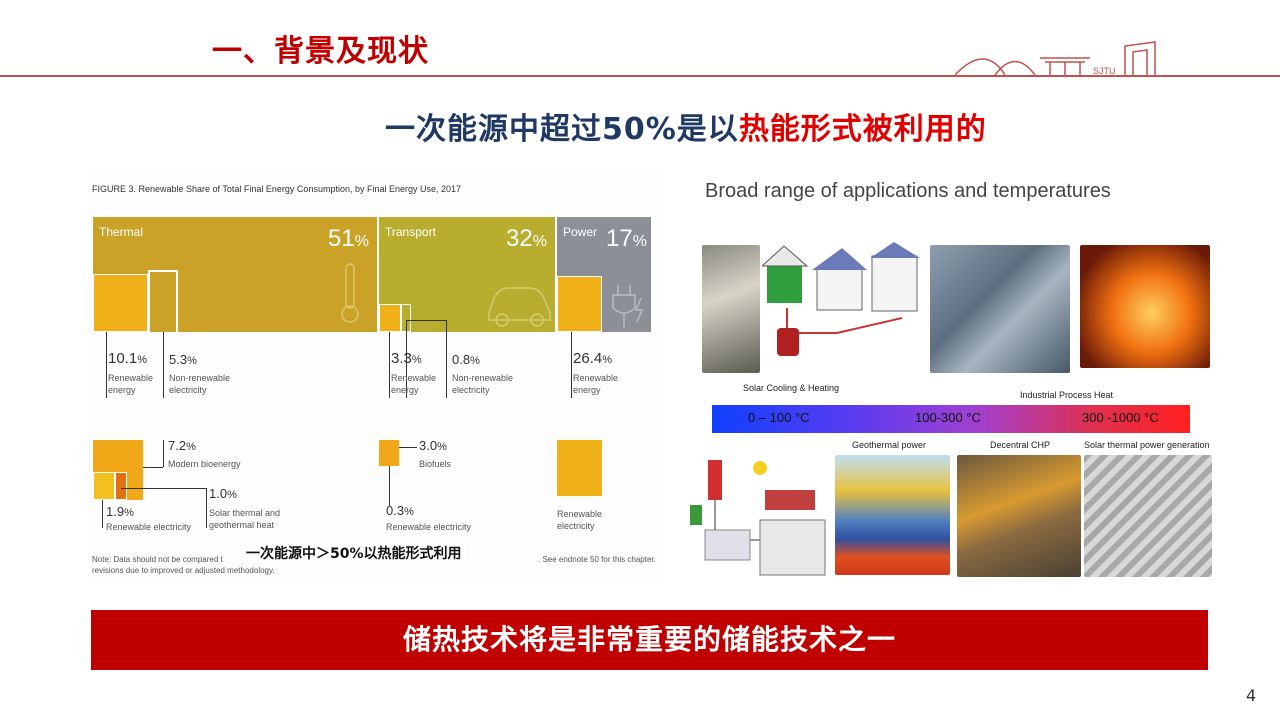  Describe the element at coordinates (127, 358) in the screenshot. I see `thermal-renewable-value: 10.1%` at that location.